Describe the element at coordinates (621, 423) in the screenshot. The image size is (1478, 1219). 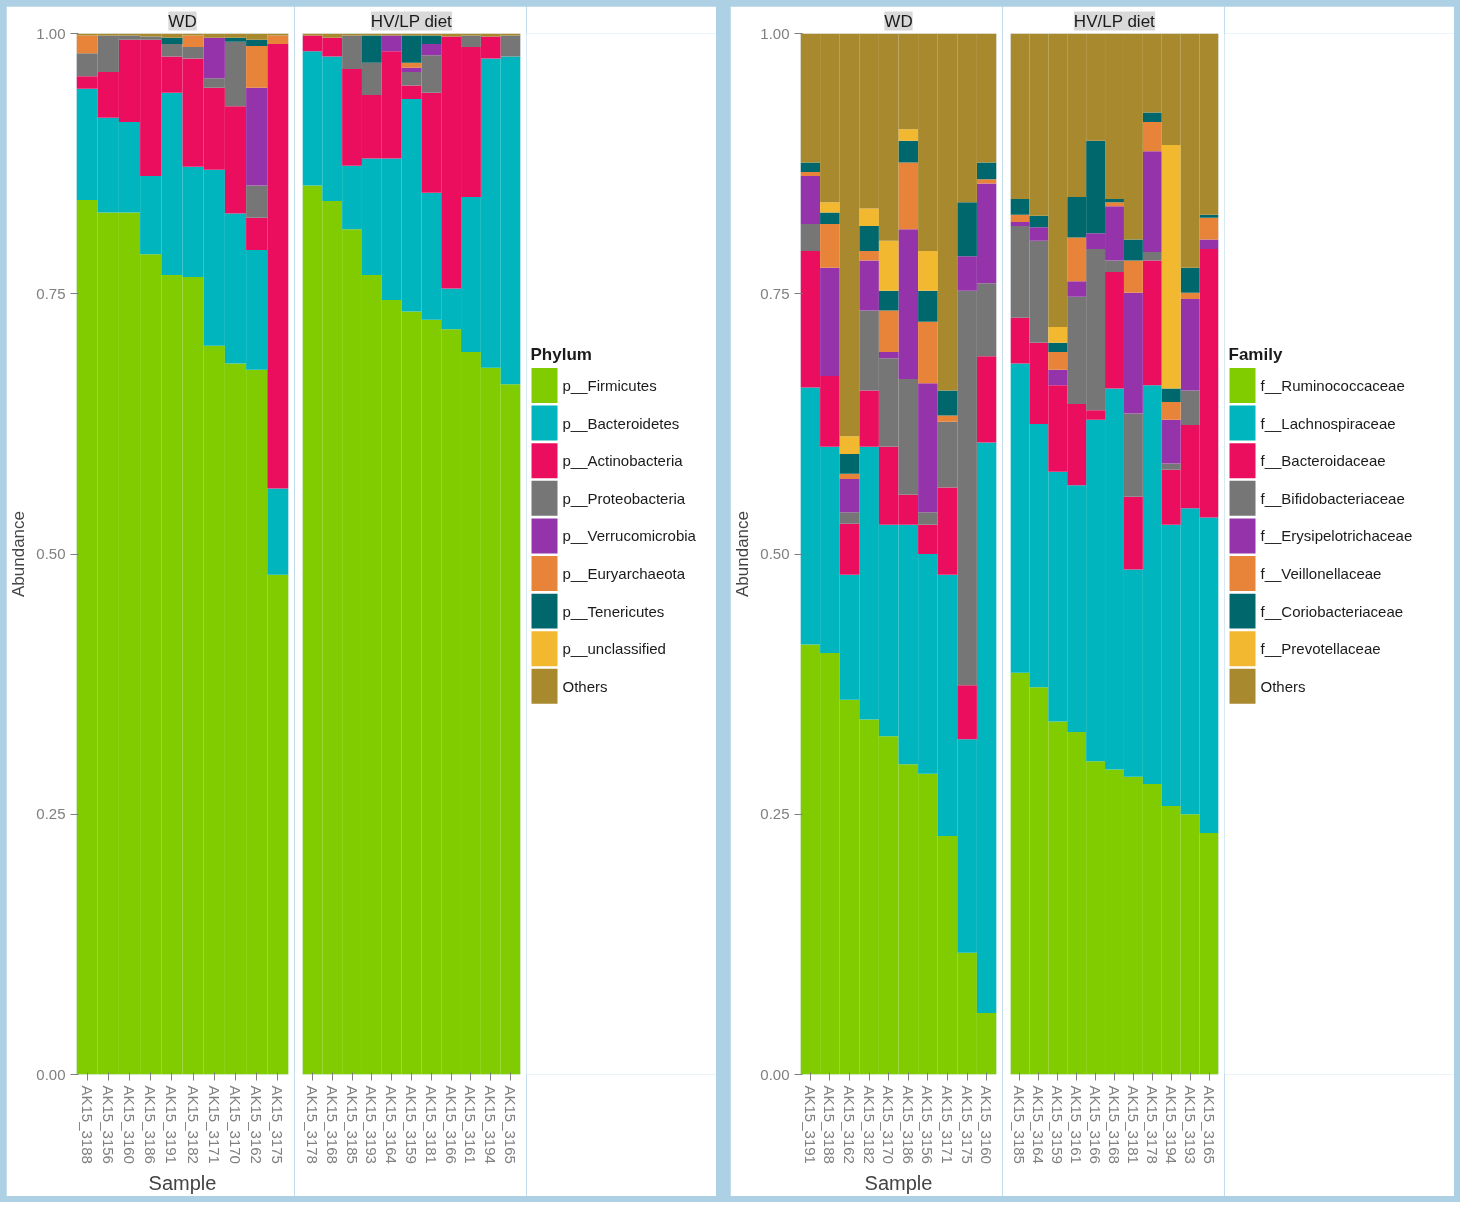
I see `legend-label: p__Bacteroidetes` at that location.